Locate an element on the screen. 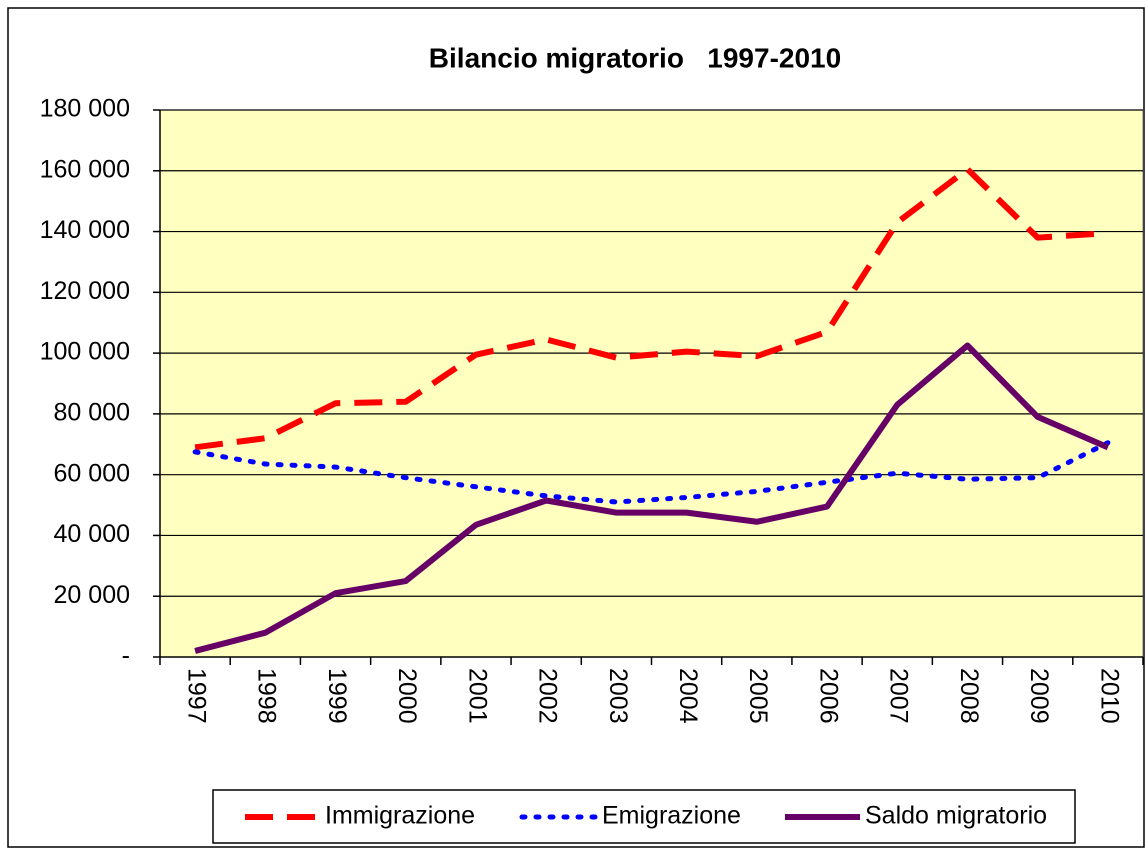 The width and height of the screenshot is (1146, 849). y-tick-label: 20 000 is located at coordinates (92, 595).